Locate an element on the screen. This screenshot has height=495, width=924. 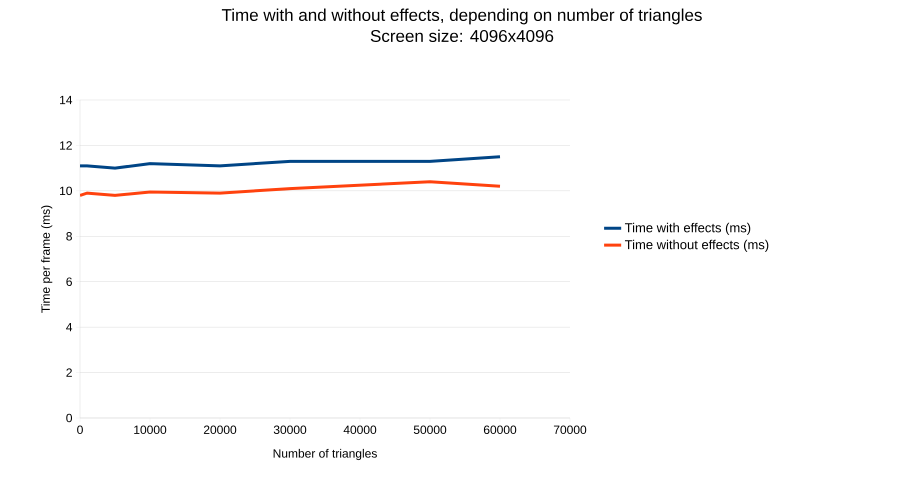
chart-subtitle: Screen size: 4096x4096 is located at coordinates (462, 36).